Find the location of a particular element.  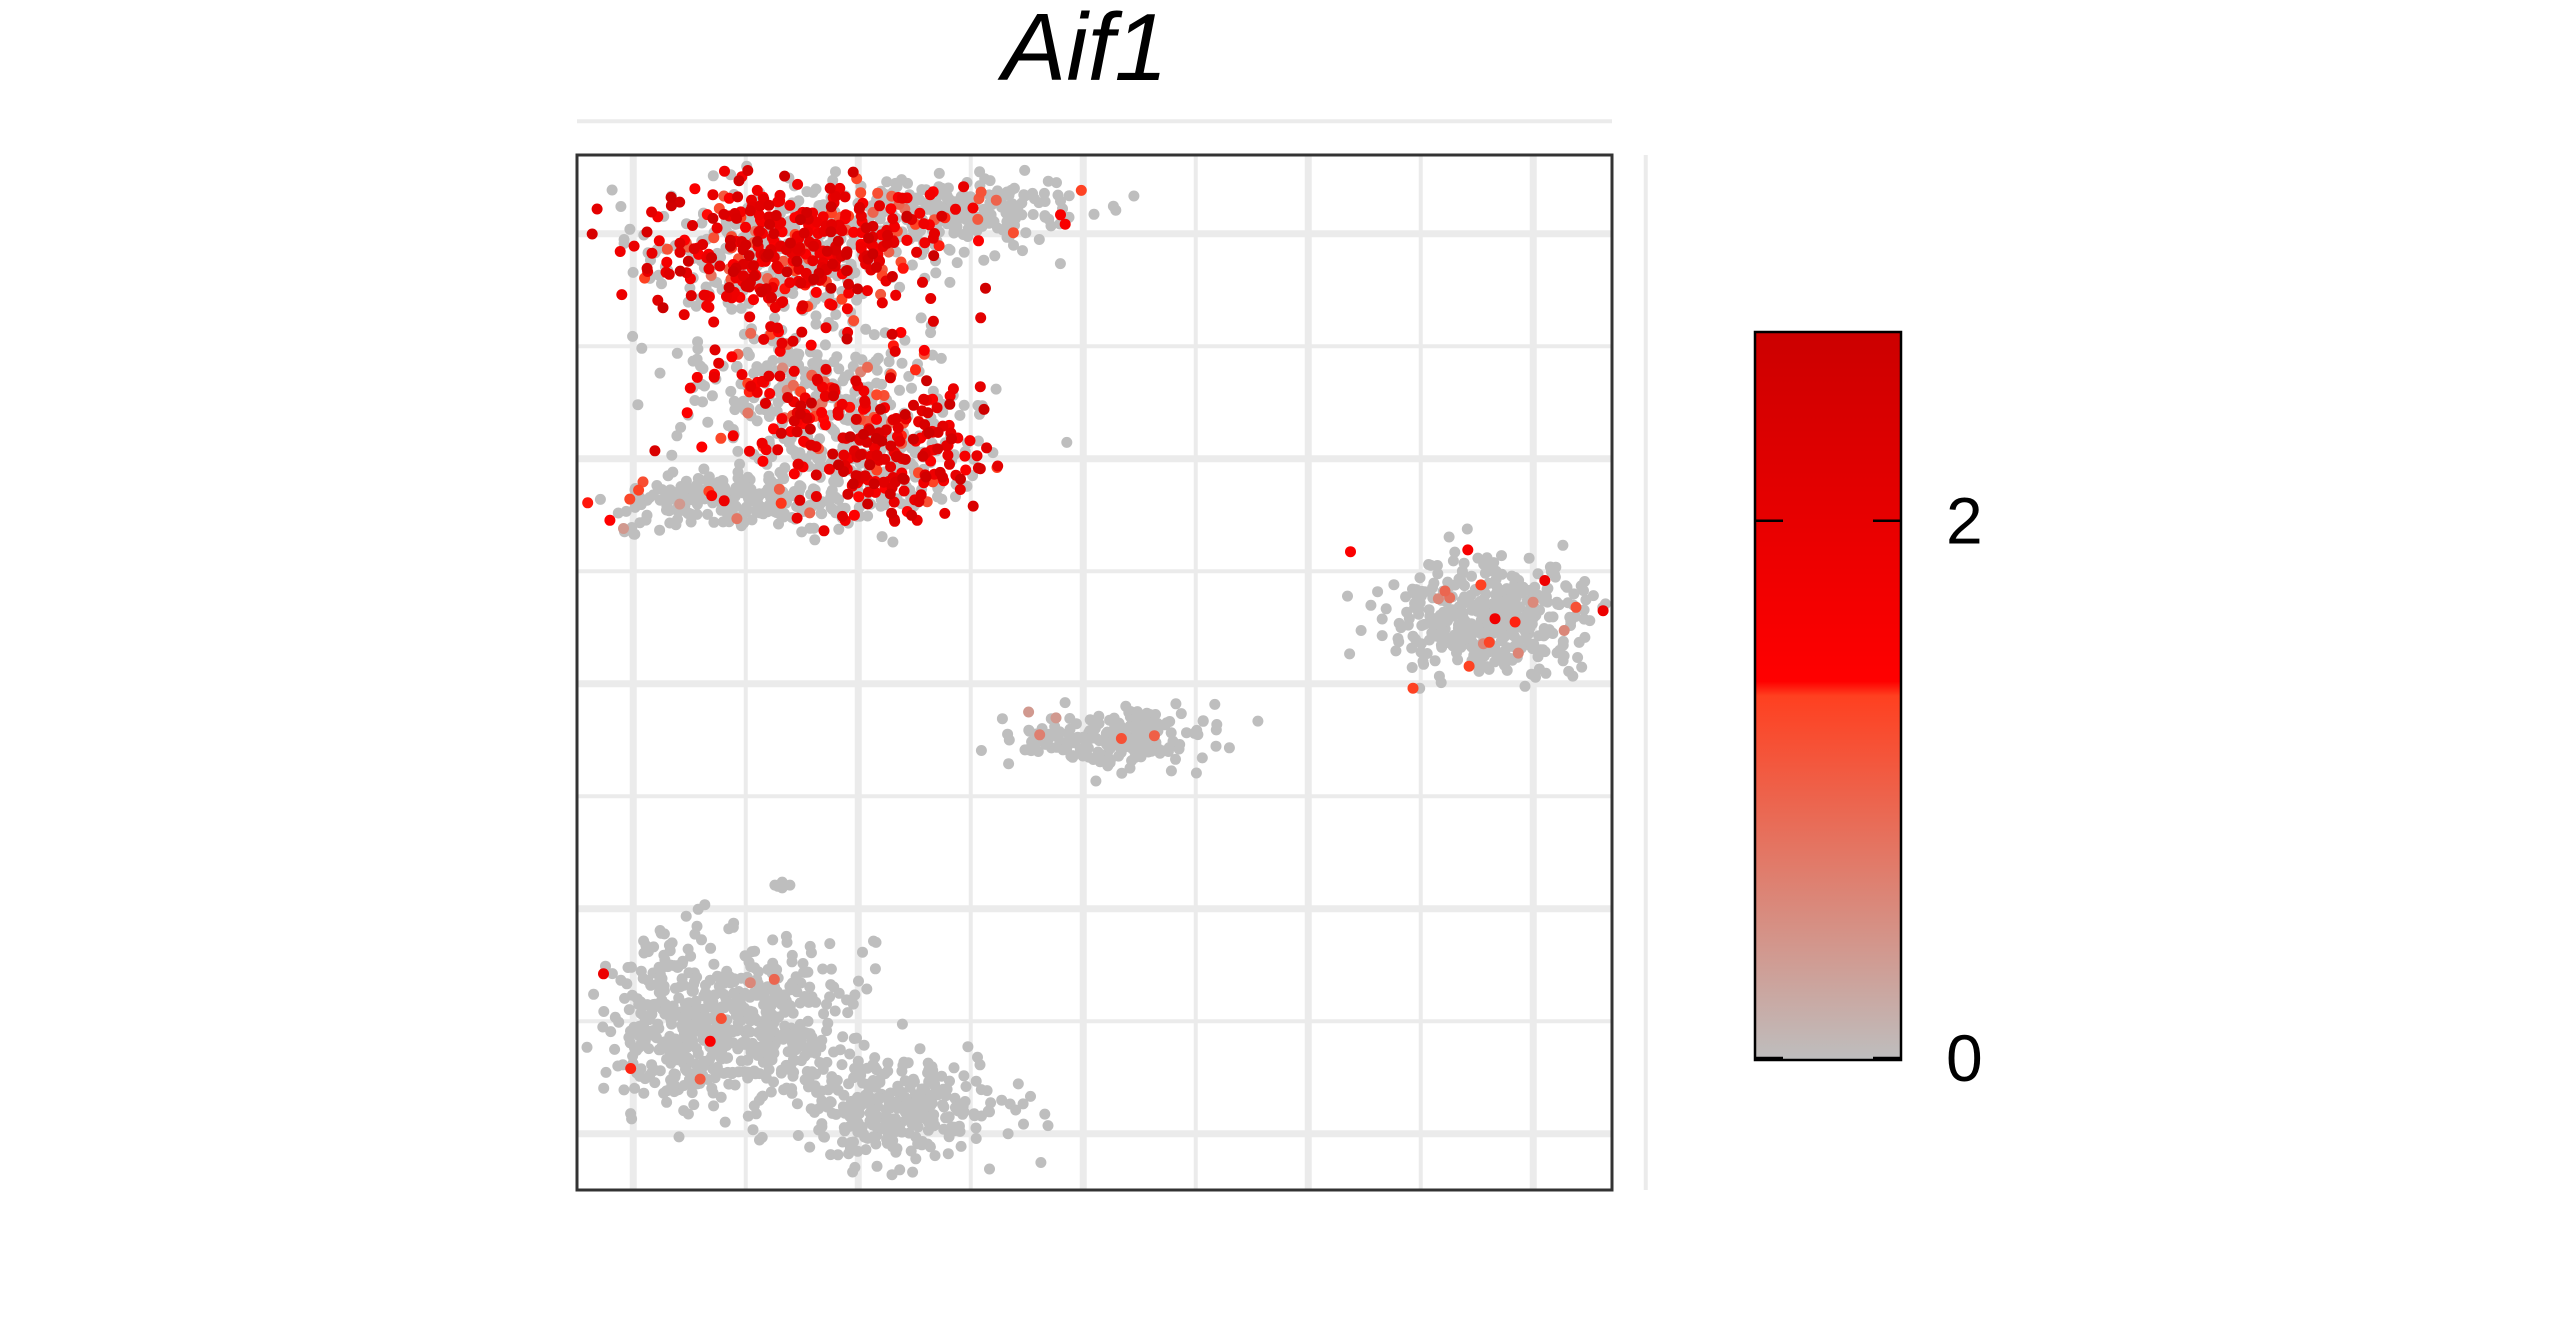

point-c5 is located at coordinates (686, 487).